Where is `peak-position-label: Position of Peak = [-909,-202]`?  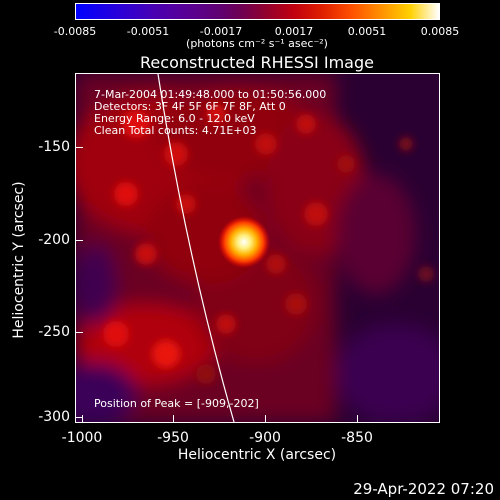
peak-position-label: Position of Peak = [-909,-202] is located at coordinates (176, 403).